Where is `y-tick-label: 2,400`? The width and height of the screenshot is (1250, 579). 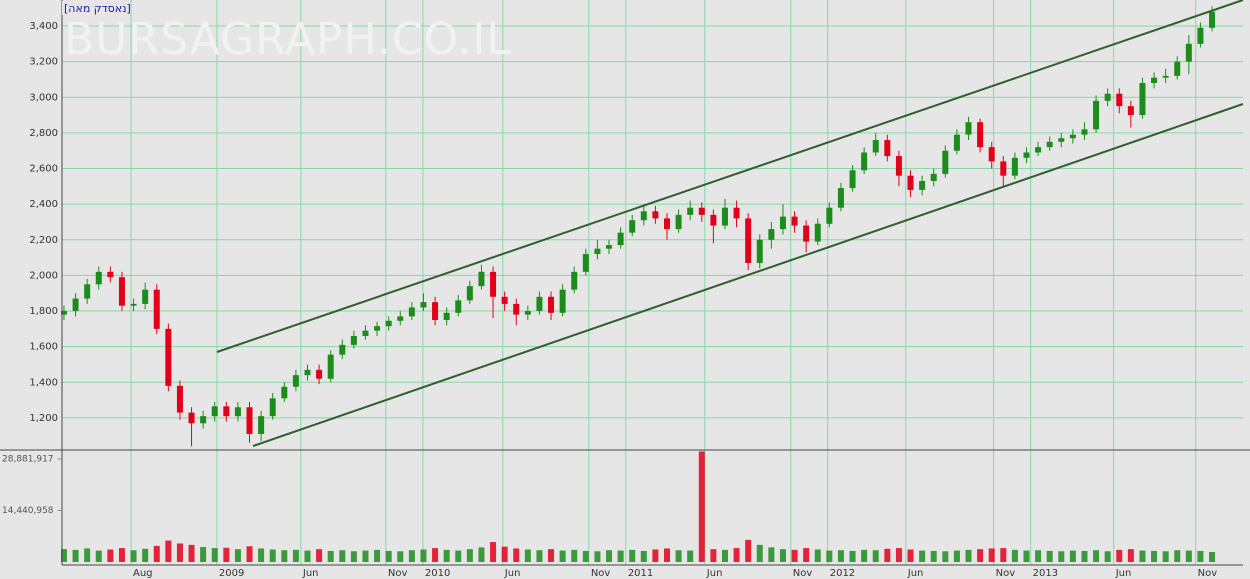
y-tick-label: 2,400 is located at coordinates (43, 204).